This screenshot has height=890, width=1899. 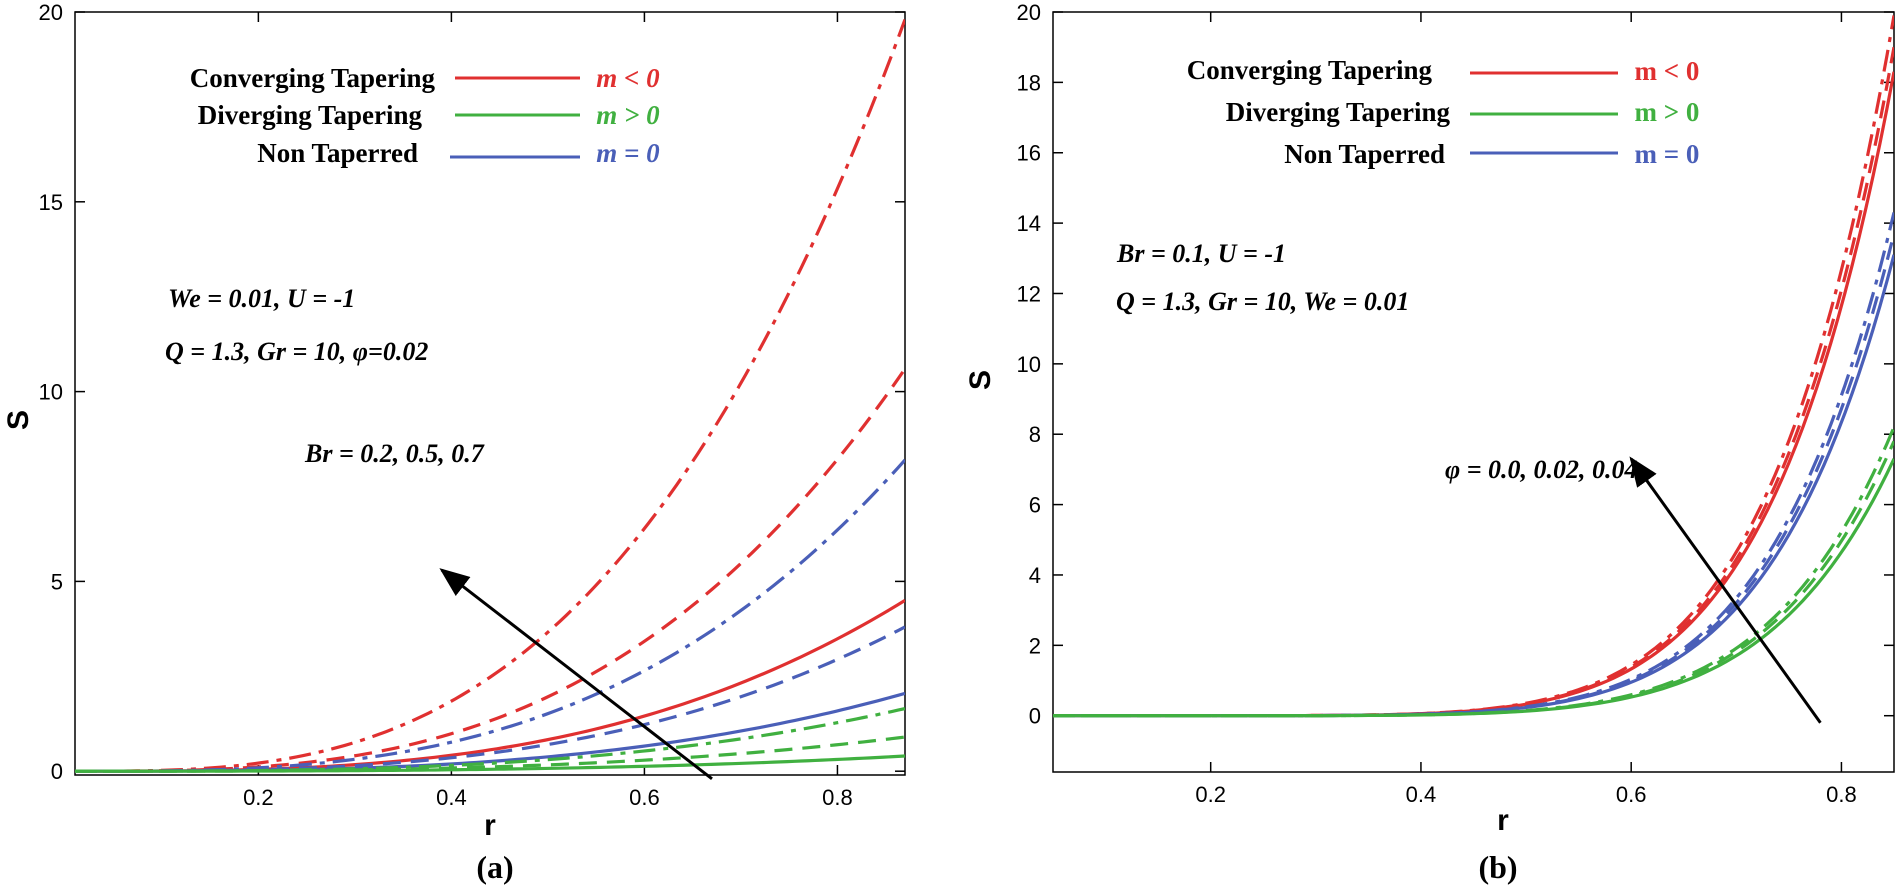 What do you see at coordinates (980, 380) in the screenshot?
I see `panel-b-ylabel: S` at bounding box center [980, 380].